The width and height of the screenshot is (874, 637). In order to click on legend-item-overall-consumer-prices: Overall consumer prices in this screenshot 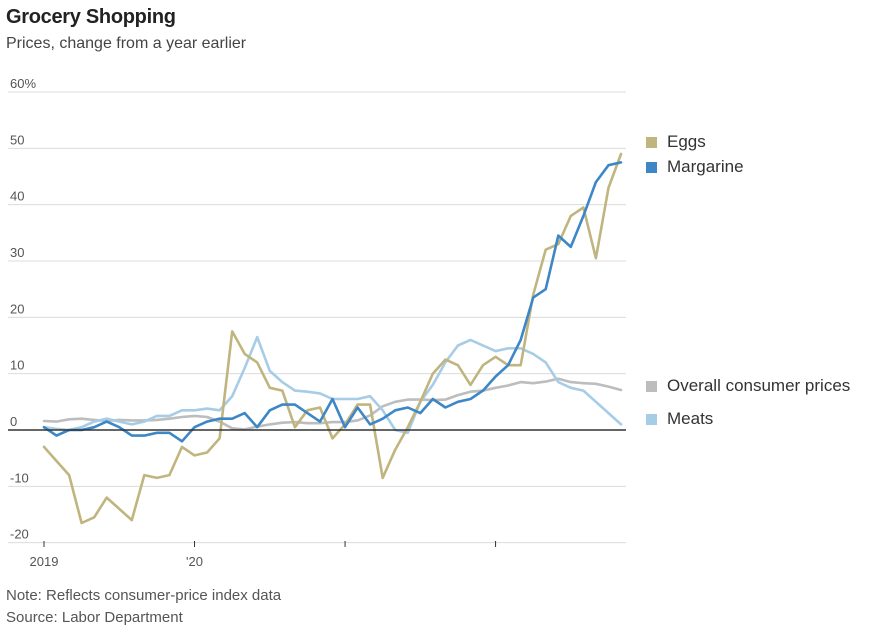, I will do `click(748, 386)`.